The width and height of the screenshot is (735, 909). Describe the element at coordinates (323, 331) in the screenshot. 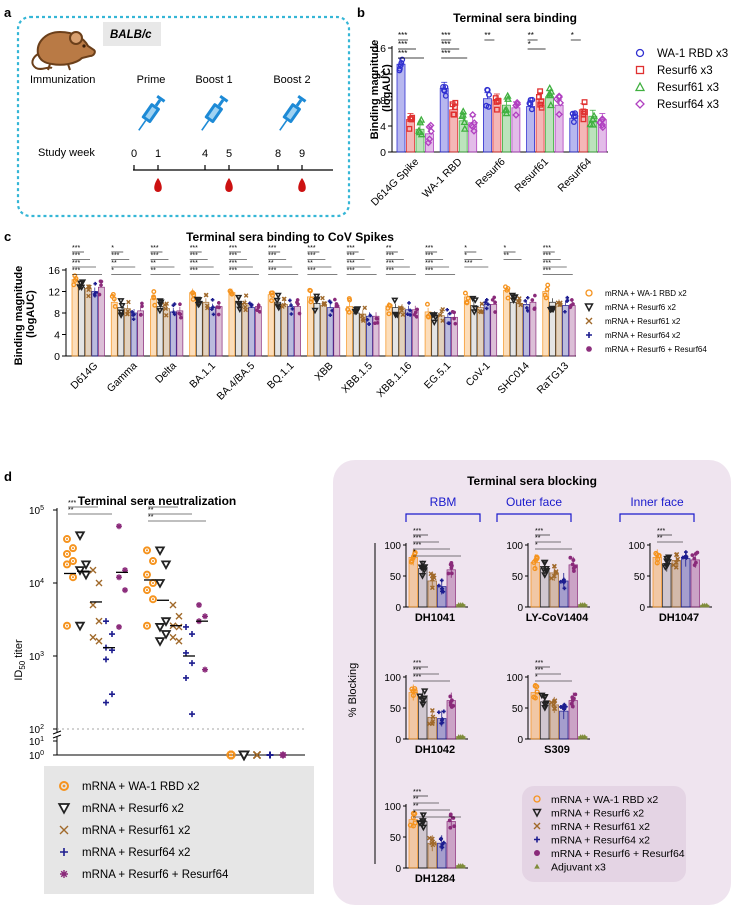

I see `bar-mRNA + Resurf61 x2` at that location.